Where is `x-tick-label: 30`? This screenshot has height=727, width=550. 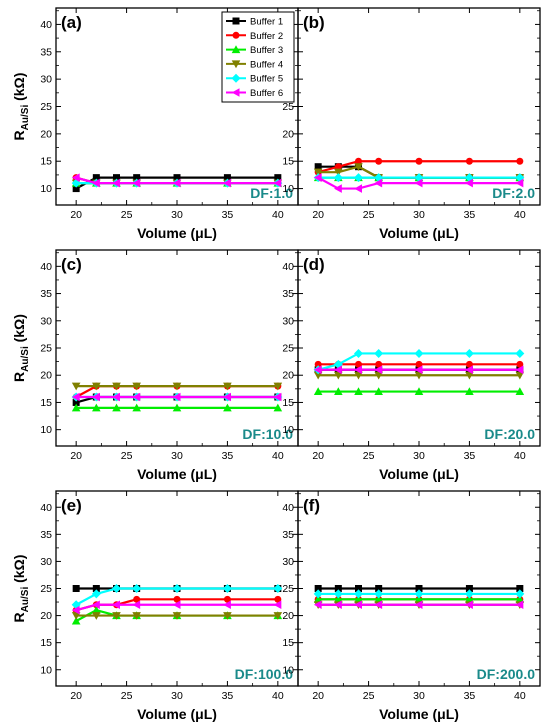
x-tick-label: 30 is located at coordinates (419, 696).